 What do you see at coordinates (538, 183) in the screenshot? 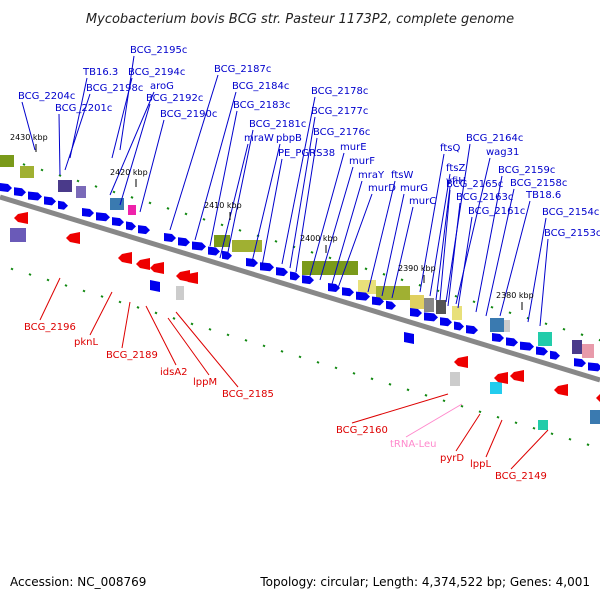
I see `gene-label-bcg-2158c: BCG_2158c` at bounding box center [538, 183].